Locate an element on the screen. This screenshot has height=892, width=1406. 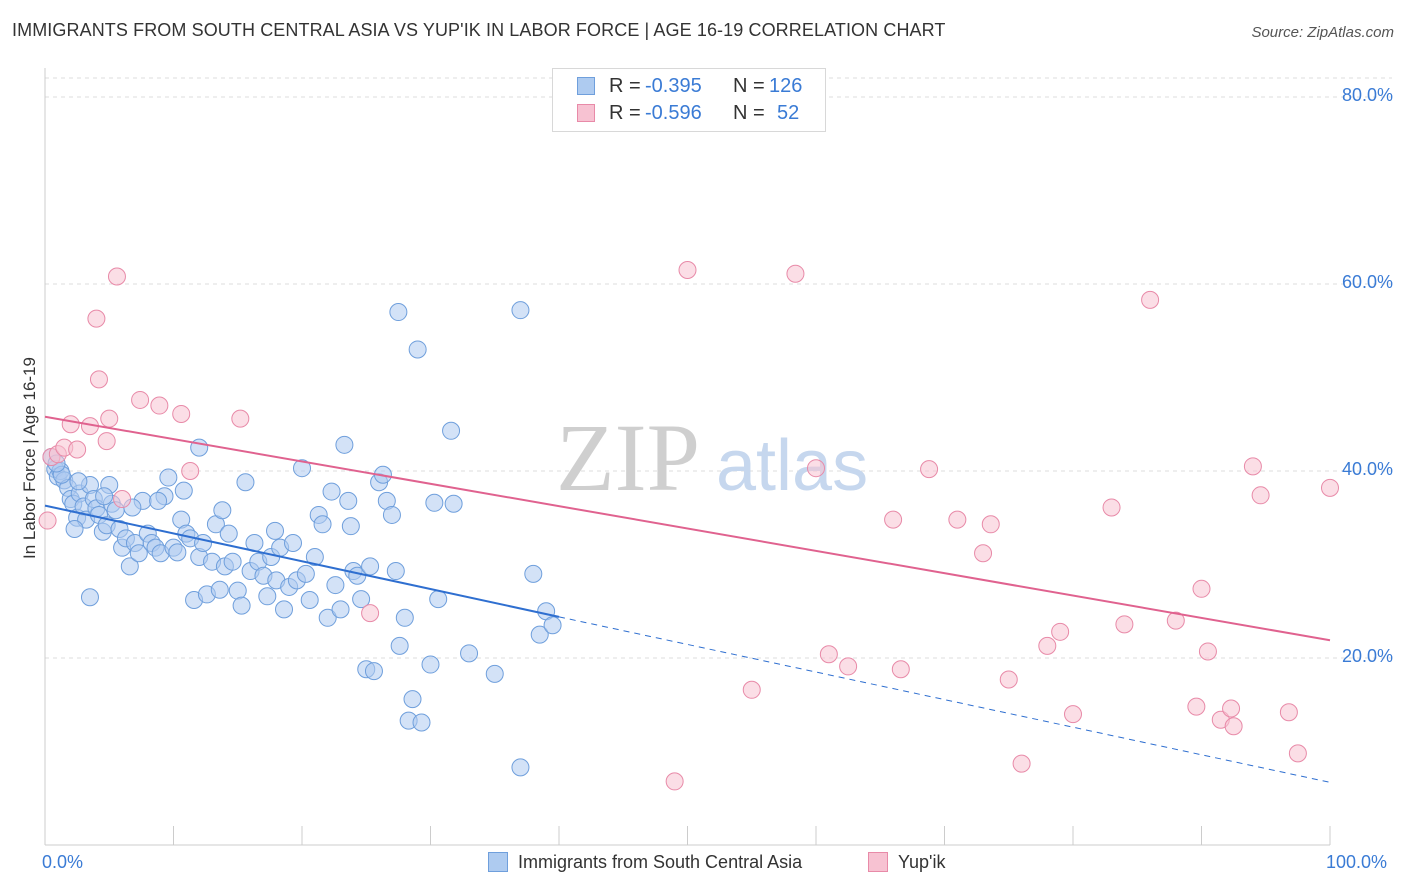
x-tick-label-0: 0.0% is located at coordinates (63, 862).